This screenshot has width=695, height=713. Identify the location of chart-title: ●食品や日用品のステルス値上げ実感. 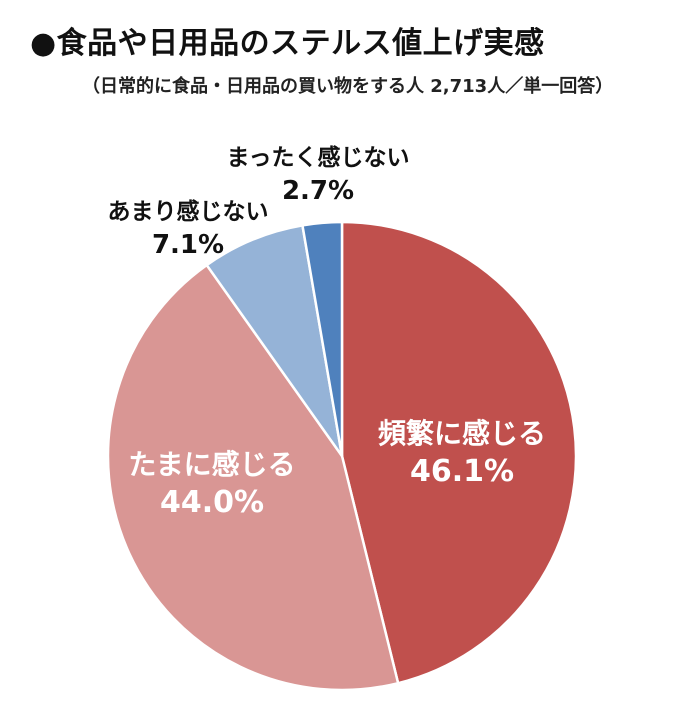
(287, 43).